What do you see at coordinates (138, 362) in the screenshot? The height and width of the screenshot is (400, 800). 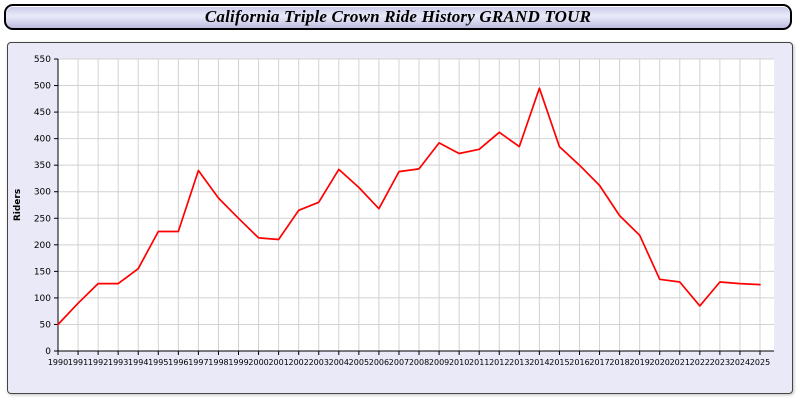 I see `x-tick-label: 1994` at bounding box center [138, 362].